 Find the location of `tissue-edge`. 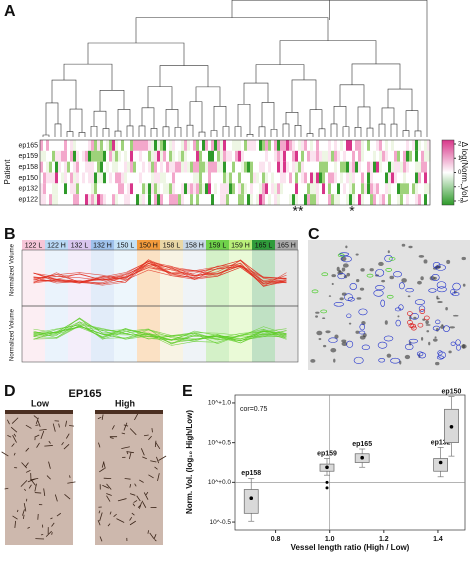

tissue-edge is located at coordinates (39, 412).